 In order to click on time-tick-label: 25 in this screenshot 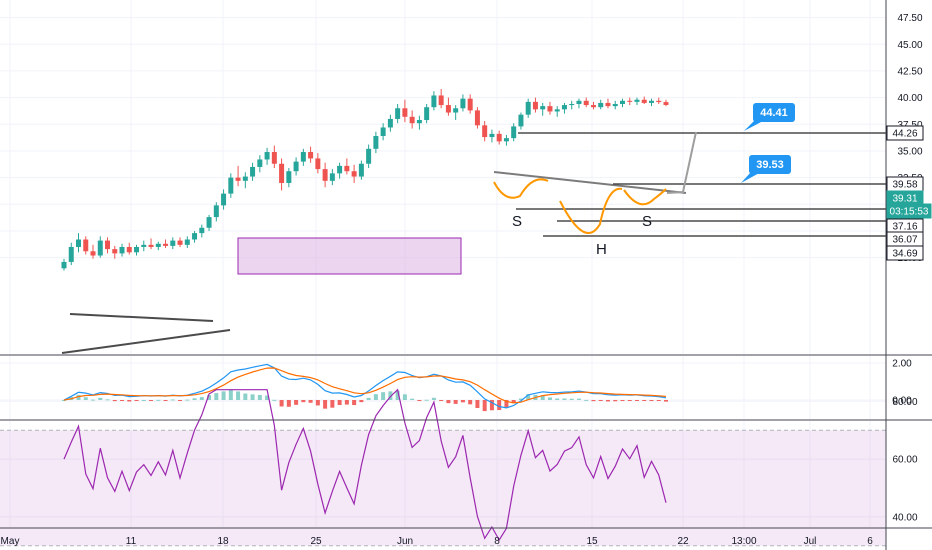, I will do `click(316, 541)`.